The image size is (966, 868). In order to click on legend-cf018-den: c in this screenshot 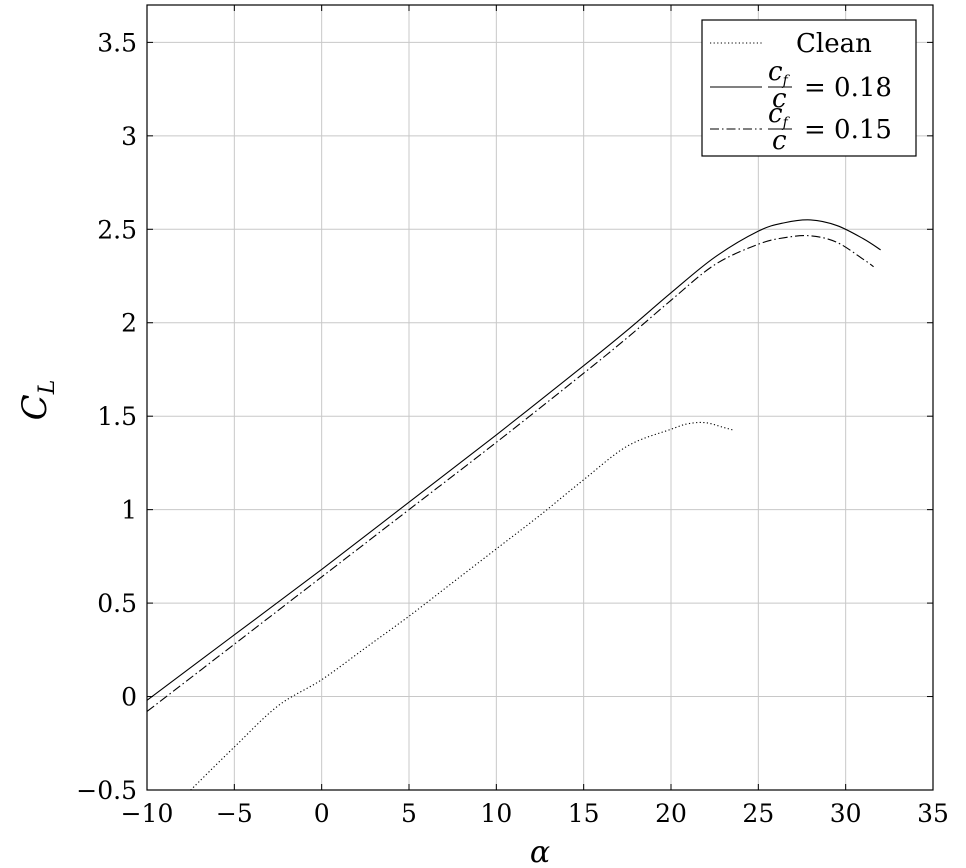, I will do `click(779, 99)`.